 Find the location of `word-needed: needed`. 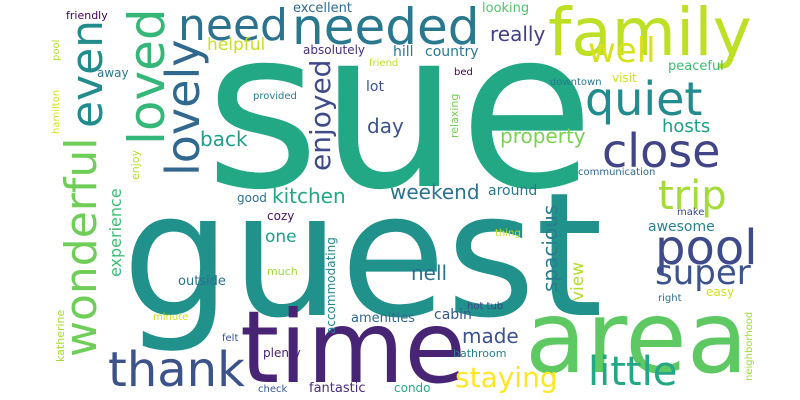

word-needed: needed is located at coordinates (386, 28).